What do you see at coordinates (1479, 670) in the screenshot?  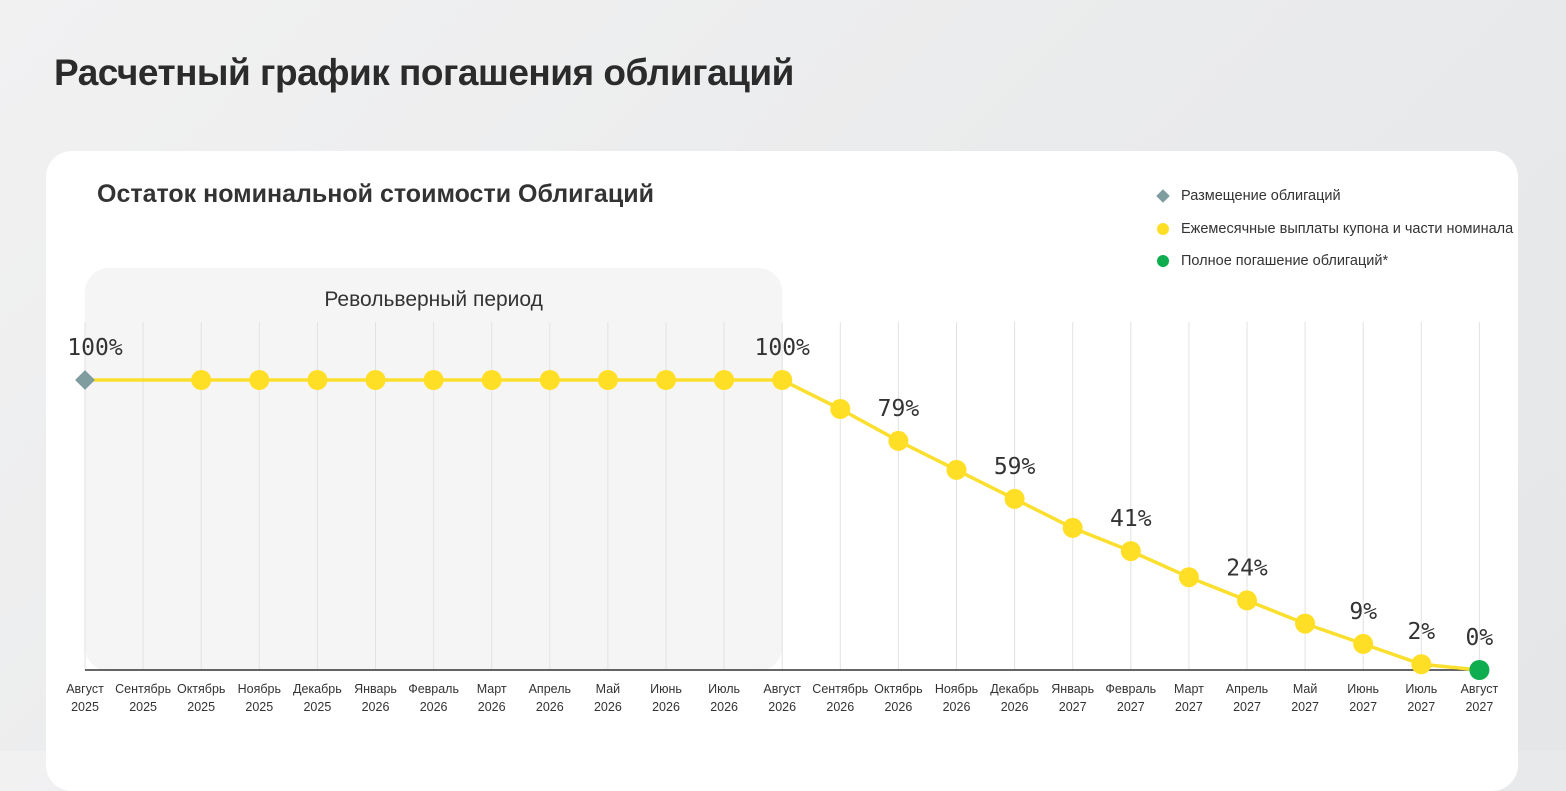 I see `full-redemption-point` at bounding box center [1479, 670].